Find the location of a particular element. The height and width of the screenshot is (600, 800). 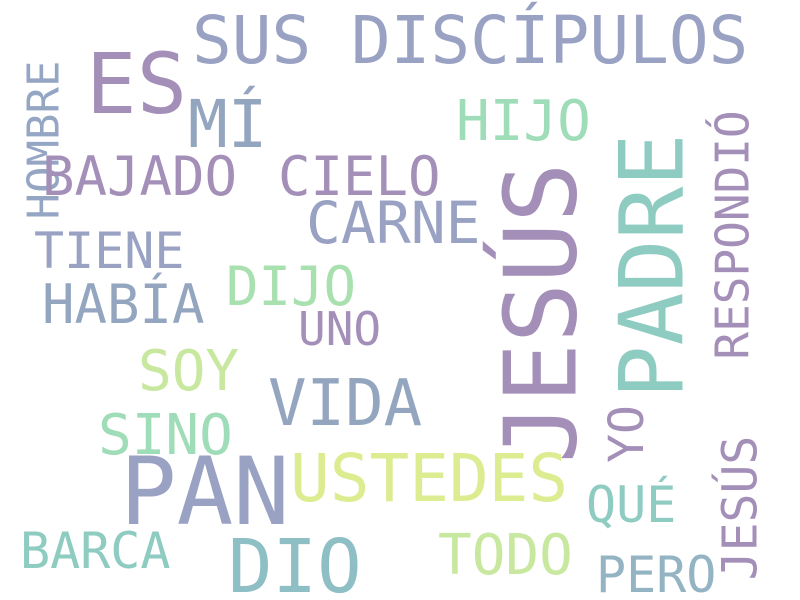

word-sino: SINO is located at coordinates (165, 435).